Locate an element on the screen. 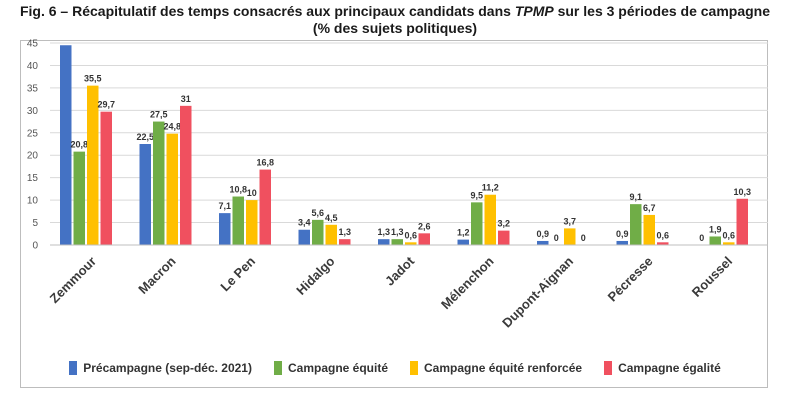 Image resolution: width=790 pixels, height=400 pixels. y-tick-label: 40 is located at coordinates (33, 66).